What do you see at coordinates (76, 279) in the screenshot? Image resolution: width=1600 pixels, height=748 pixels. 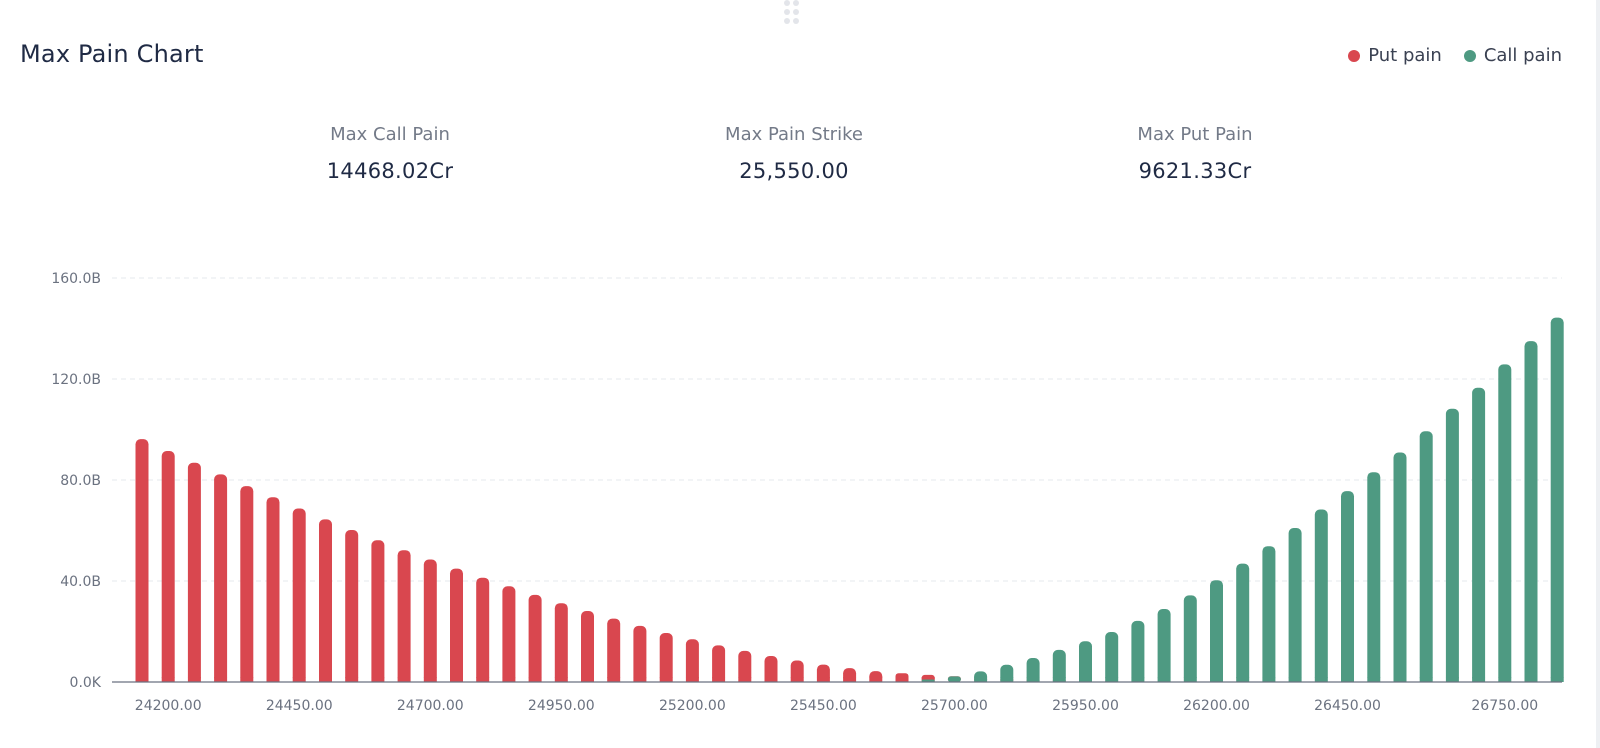 I see `y-tick-label: 160.0B` at bounding box center [76, 279].